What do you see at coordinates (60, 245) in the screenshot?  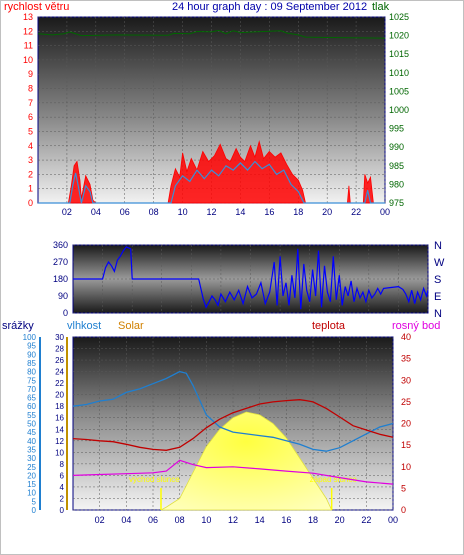 I see `direction-y-tick: 360` at bounding box center [60, 245].